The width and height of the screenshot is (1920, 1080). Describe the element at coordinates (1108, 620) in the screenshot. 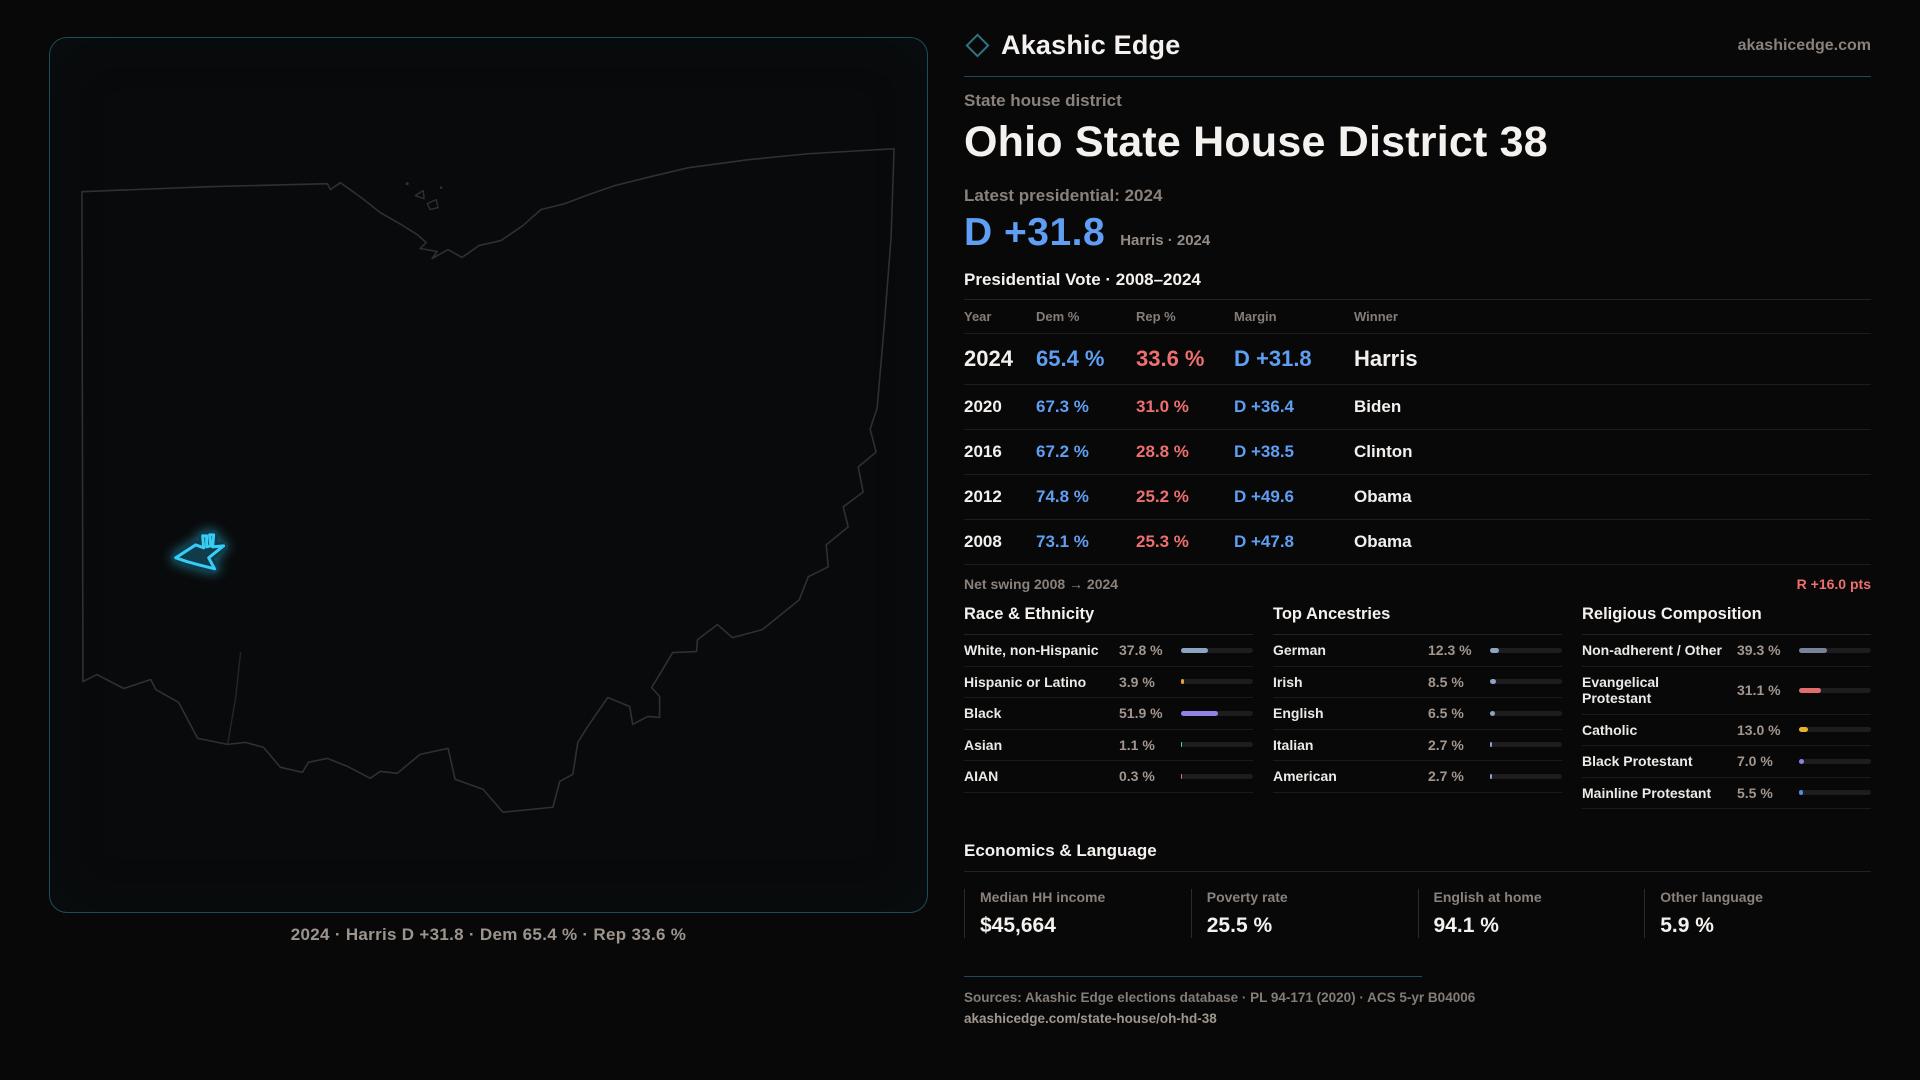

I see `section-title: Race & Ethnicity` at that location.